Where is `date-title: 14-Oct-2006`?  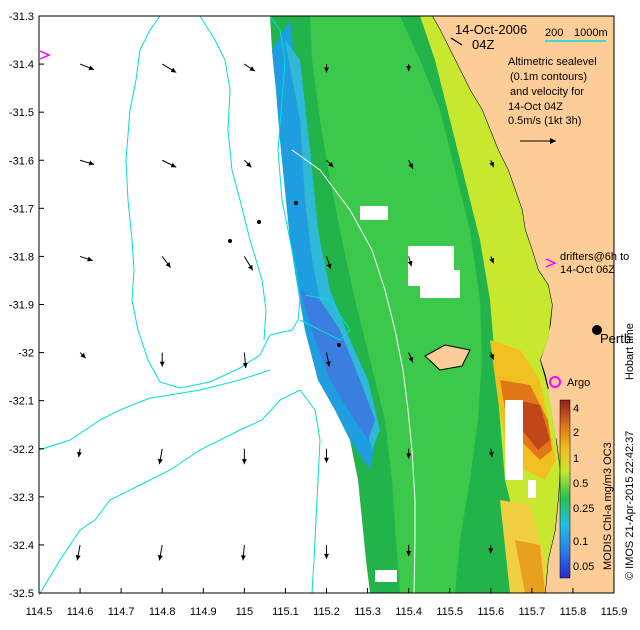 date-title: 14-Oct-2006 is located at coordinates (491, 29).